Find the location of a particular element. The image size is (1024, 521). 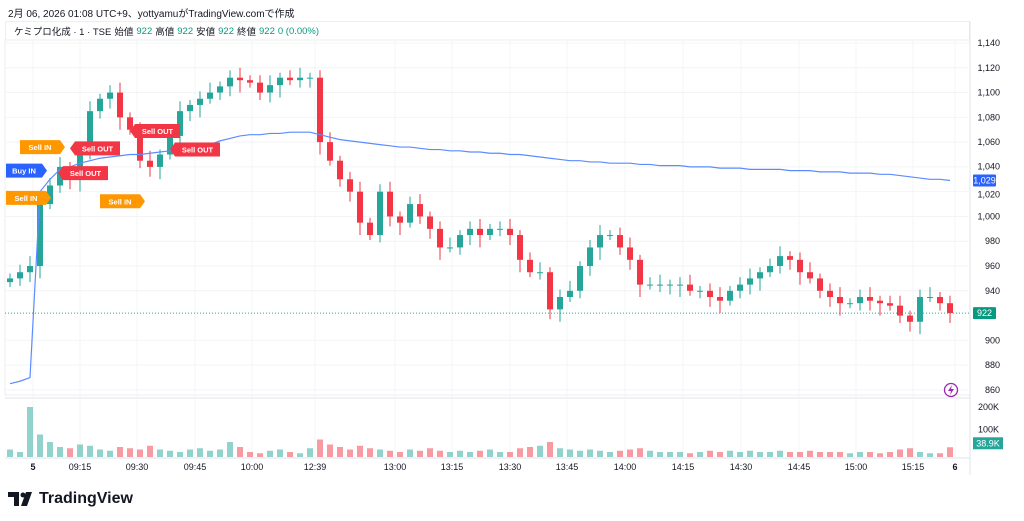

low-value: 922 is located at coordinates (226, 31).